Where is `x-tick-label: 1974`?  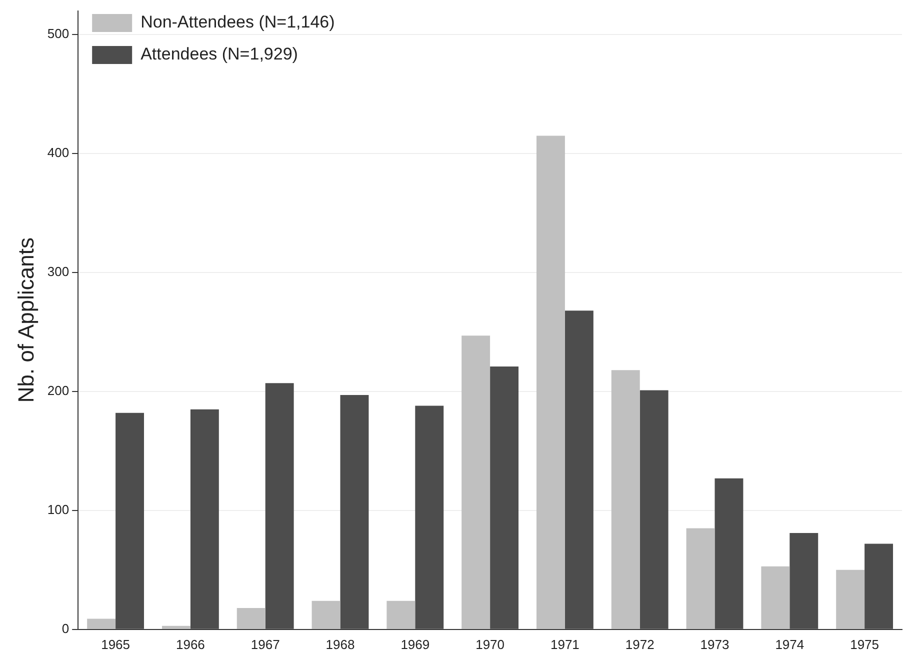
x-tick-label: 1974 is located at coordinates (789, 644).